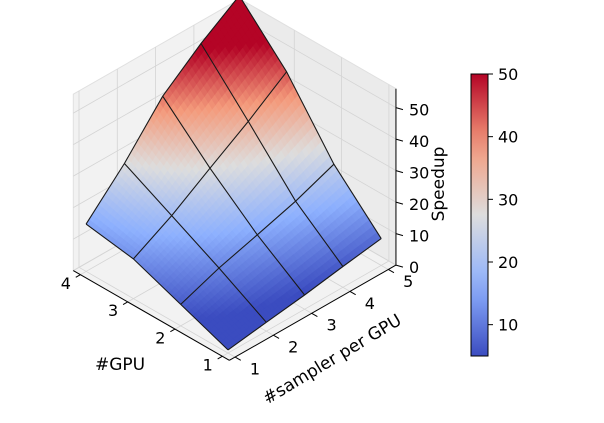 This screenshot has width=604, height=423. I want to click on colorbar-tick-label: 30, so click(508, 199).